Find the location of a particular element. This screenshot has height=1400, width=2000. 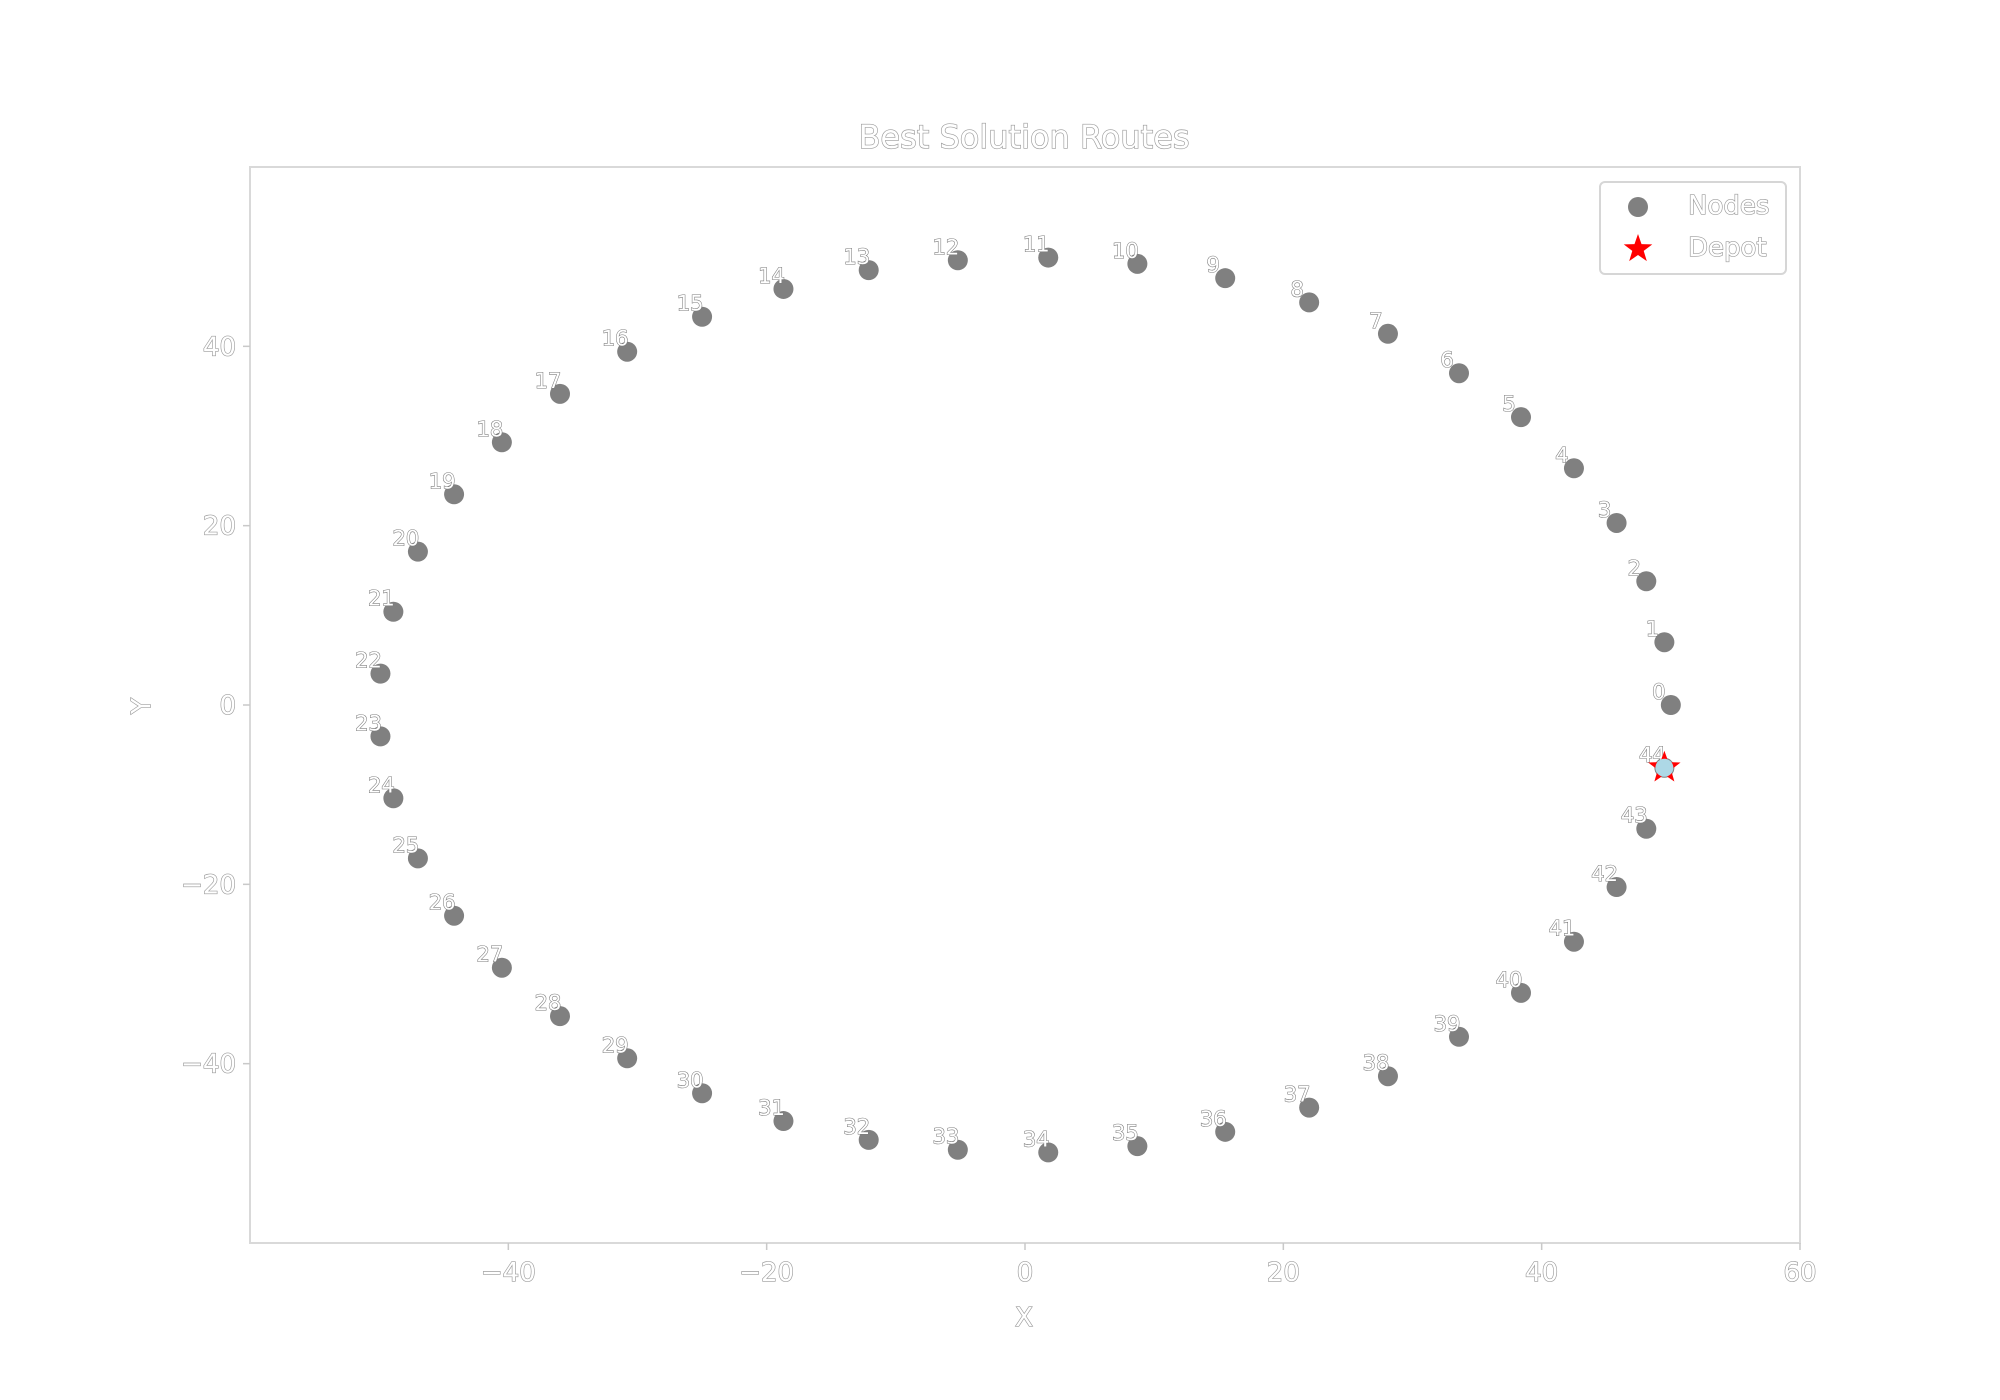

node-label: 19 is located at coordinates (442, 481).